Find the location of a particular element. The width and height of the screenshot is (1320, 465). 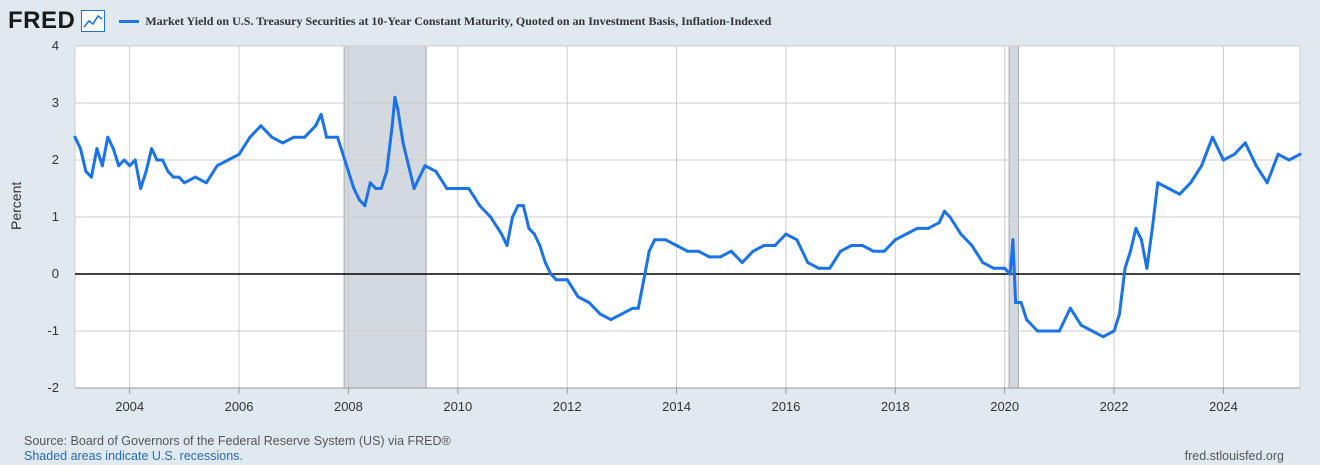

x-tick-label-2006: 2006 is located at coordinates (239, 406).